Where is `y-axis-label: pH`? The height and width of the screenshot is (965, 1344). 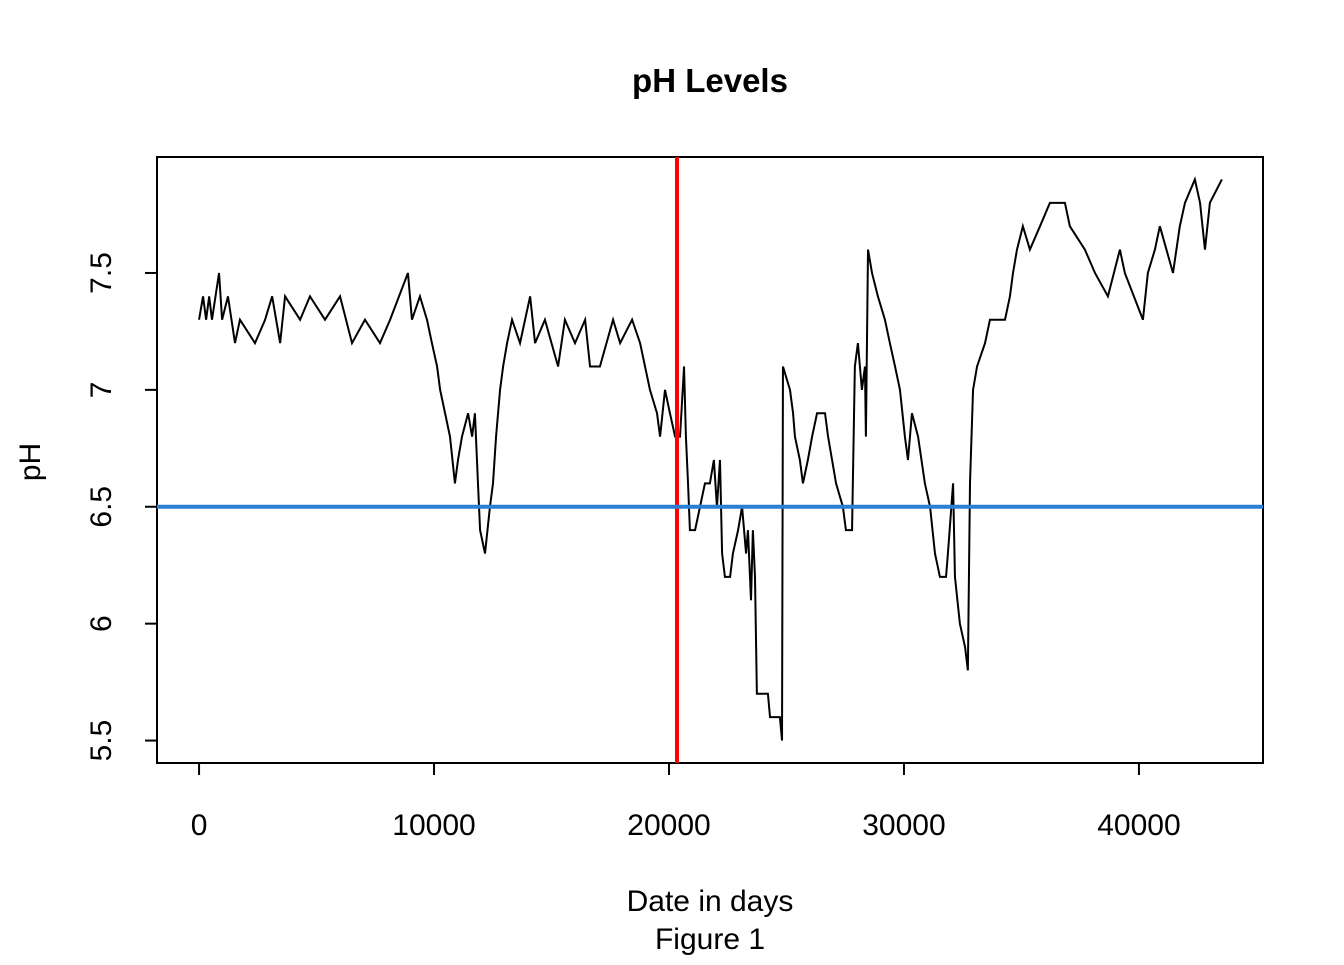
y-axis-label: pH is located at coordinates (30, 462).